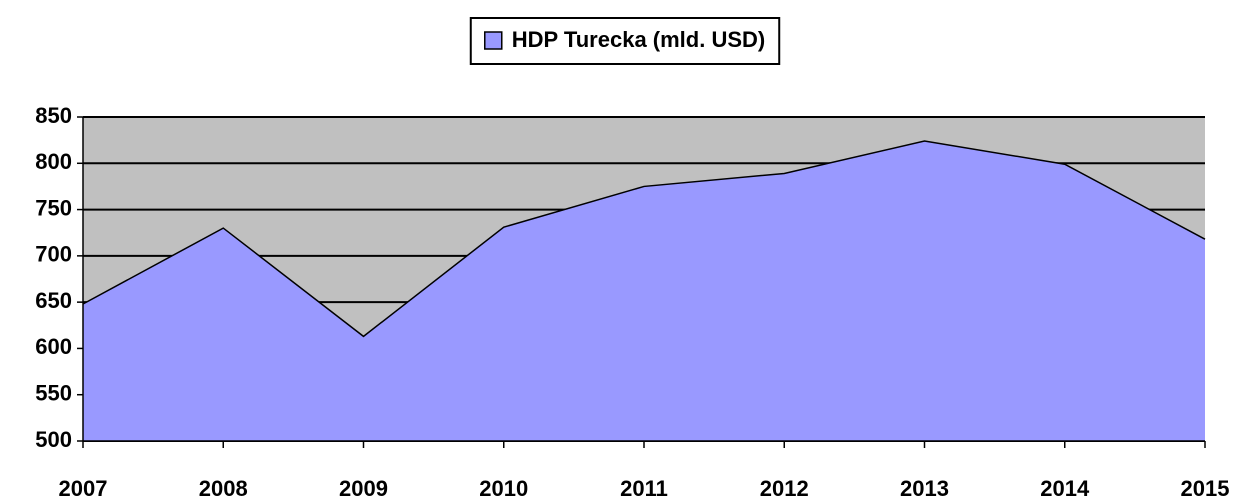 The image size is (1251, 504). What do you see at coordinates (53, 393) in the screenshot?
I see `y-tick-label: 550` at bounding box center [53, 393].